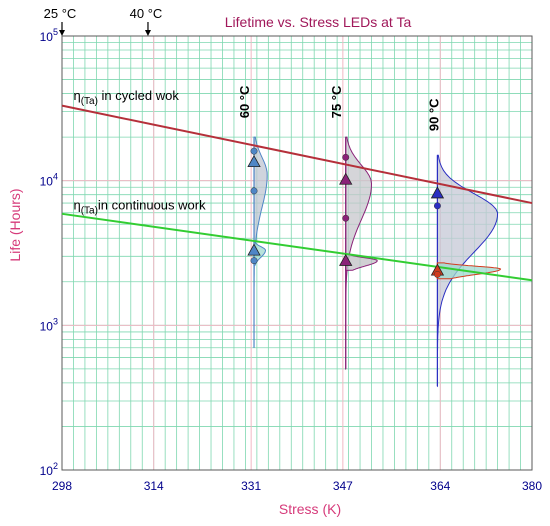 The image size is (550, 526). I want to click on temperature-label: 90 °C, so click(433, 114).